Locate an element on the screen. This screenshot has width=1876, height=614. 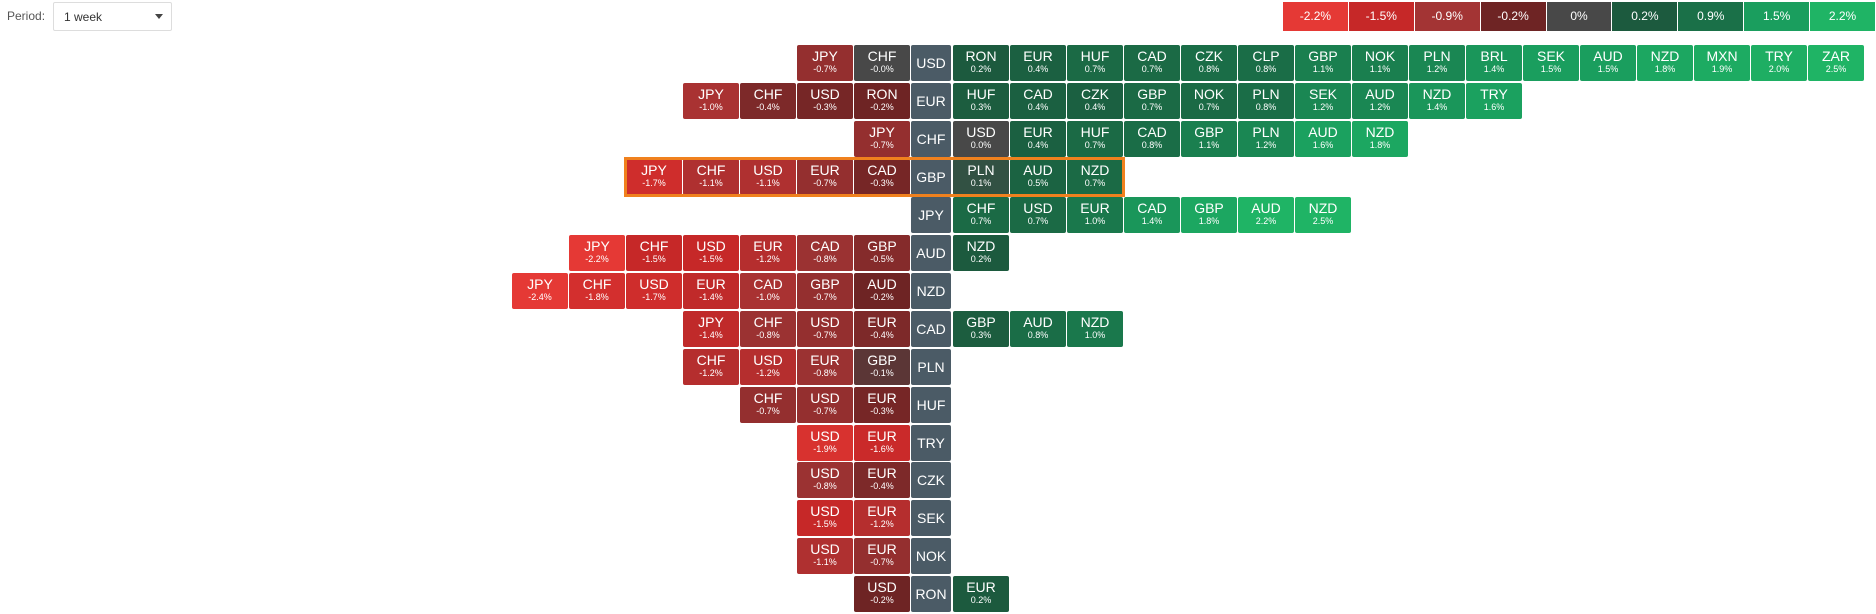
currency-cell: CHF -1.2% is located at coordinates (711, 366).